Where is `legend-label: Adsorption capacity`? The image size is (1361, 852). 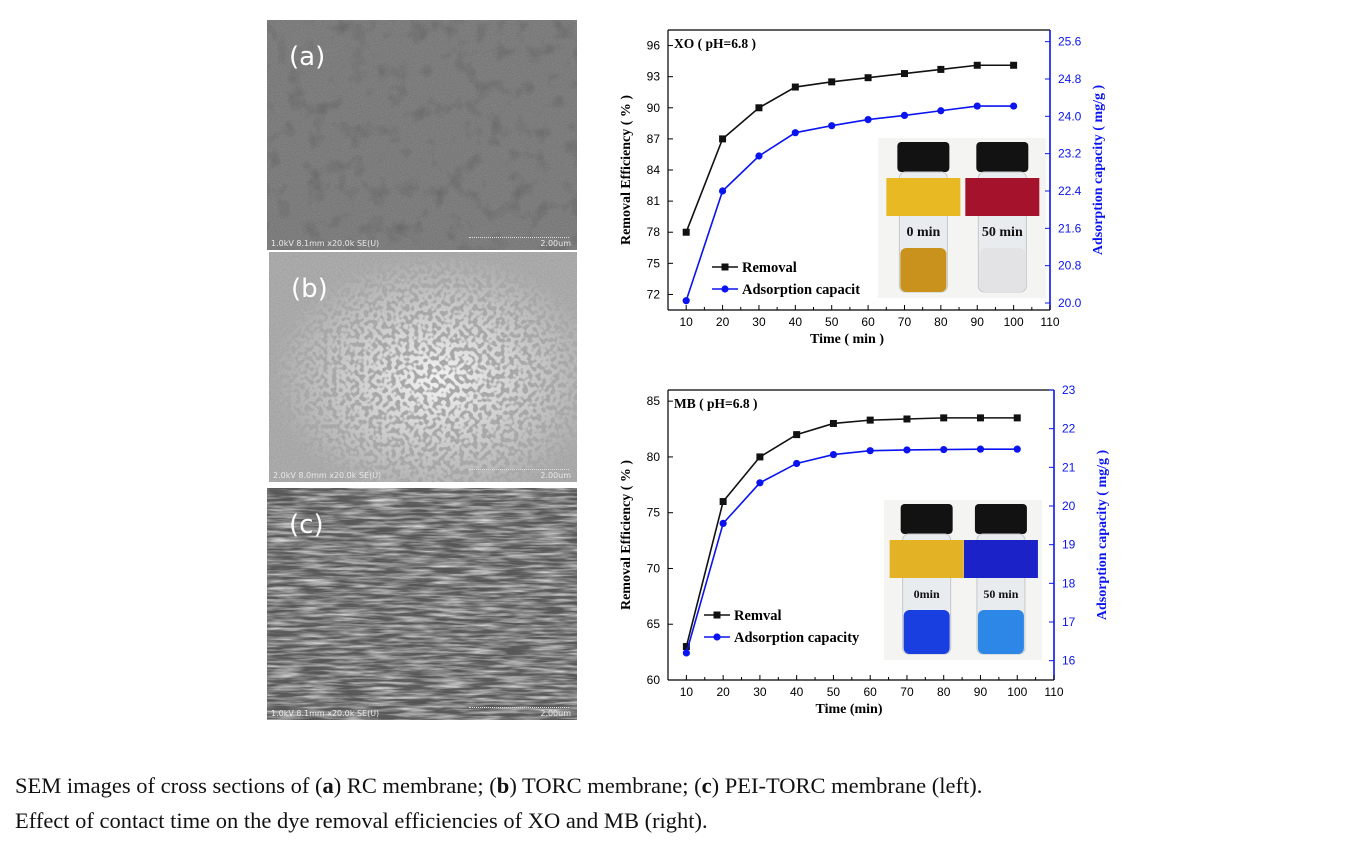 legend-label: Adsorption capacity is located at coordinates (797, 638).